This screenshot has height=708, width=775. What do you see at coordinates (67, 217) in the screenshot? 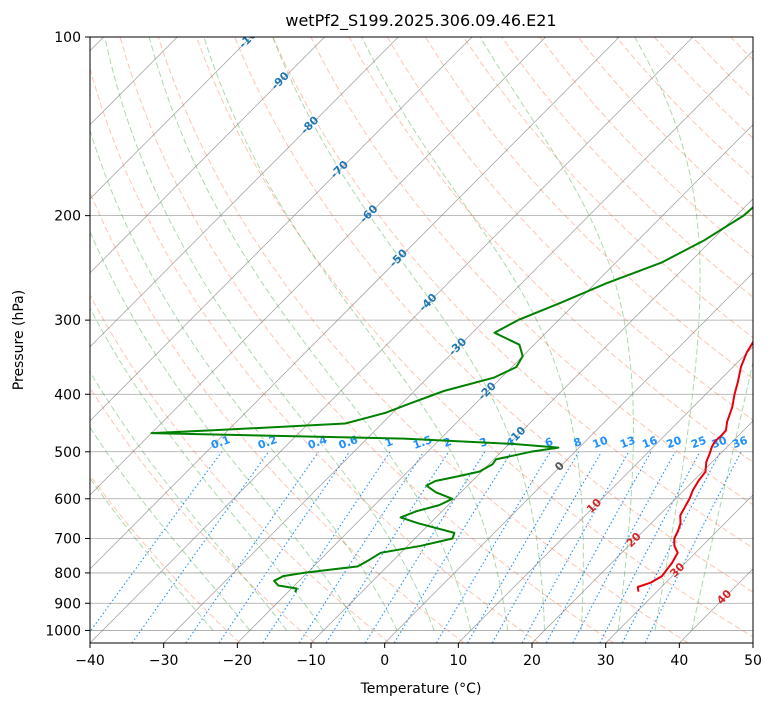
I see `y-tick-label: 200` at bounding box center [67, 217].